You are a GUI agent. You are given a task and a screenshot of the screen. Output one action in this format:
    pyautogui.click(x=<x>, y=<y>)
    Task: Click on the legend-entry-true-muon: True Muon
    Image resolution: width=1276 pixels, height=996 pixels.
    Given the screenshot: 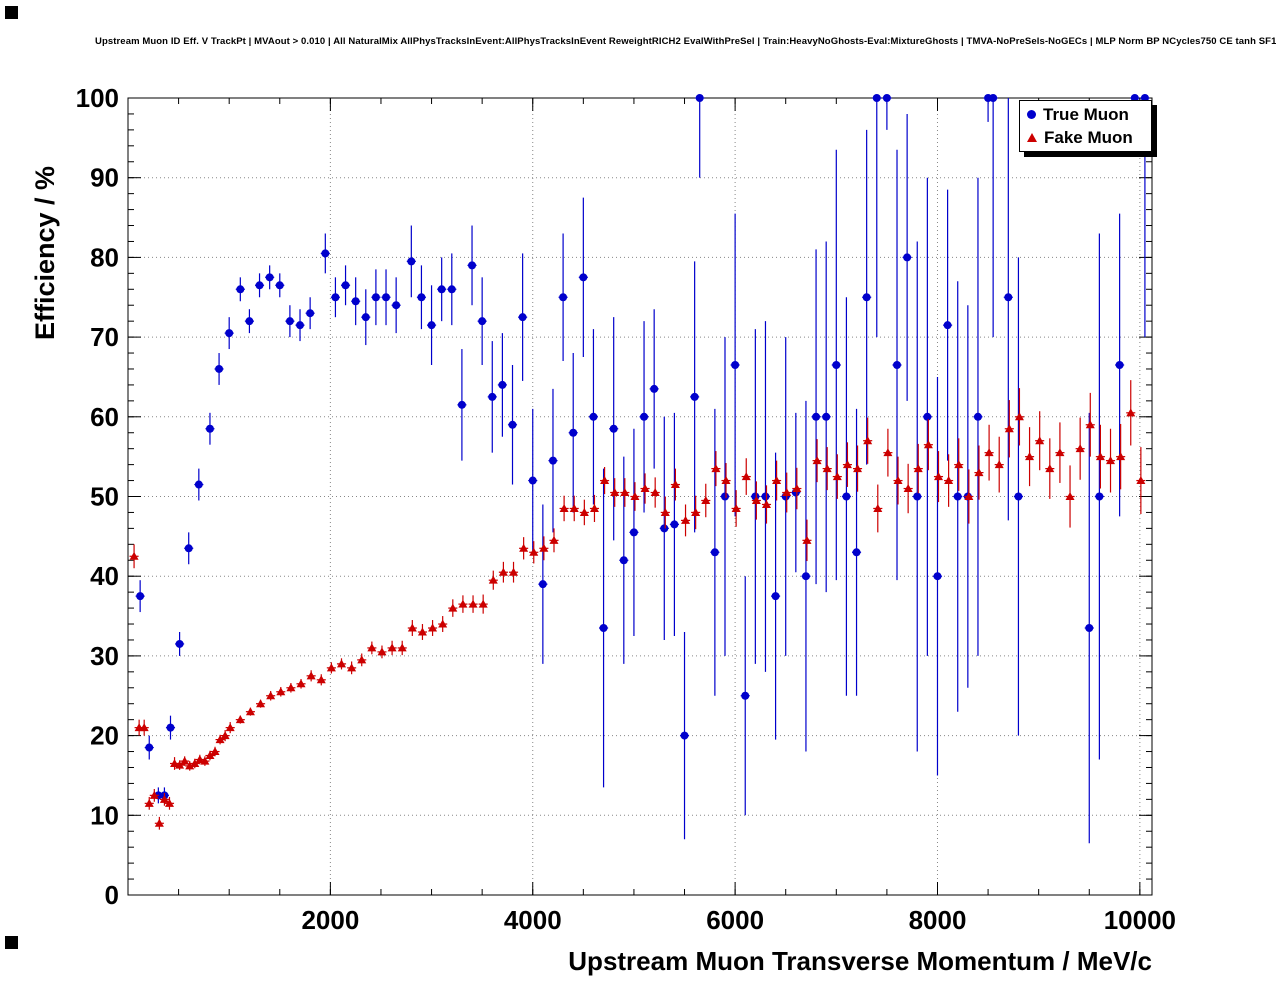 What is the action you would take?
    pyautogui.click(x=1085, y=114)
    